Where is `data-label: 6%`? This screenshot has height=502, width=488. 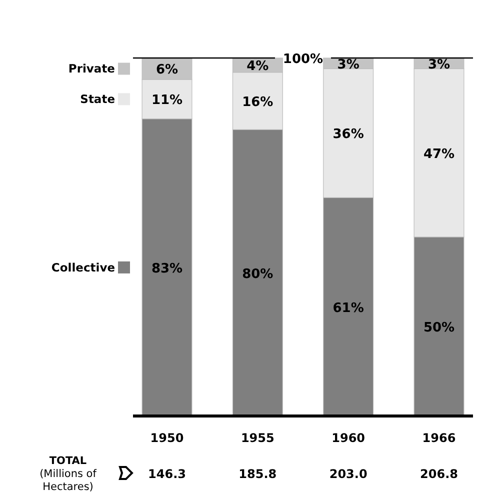 data-label: 6% is located at coordinates (167, 70).